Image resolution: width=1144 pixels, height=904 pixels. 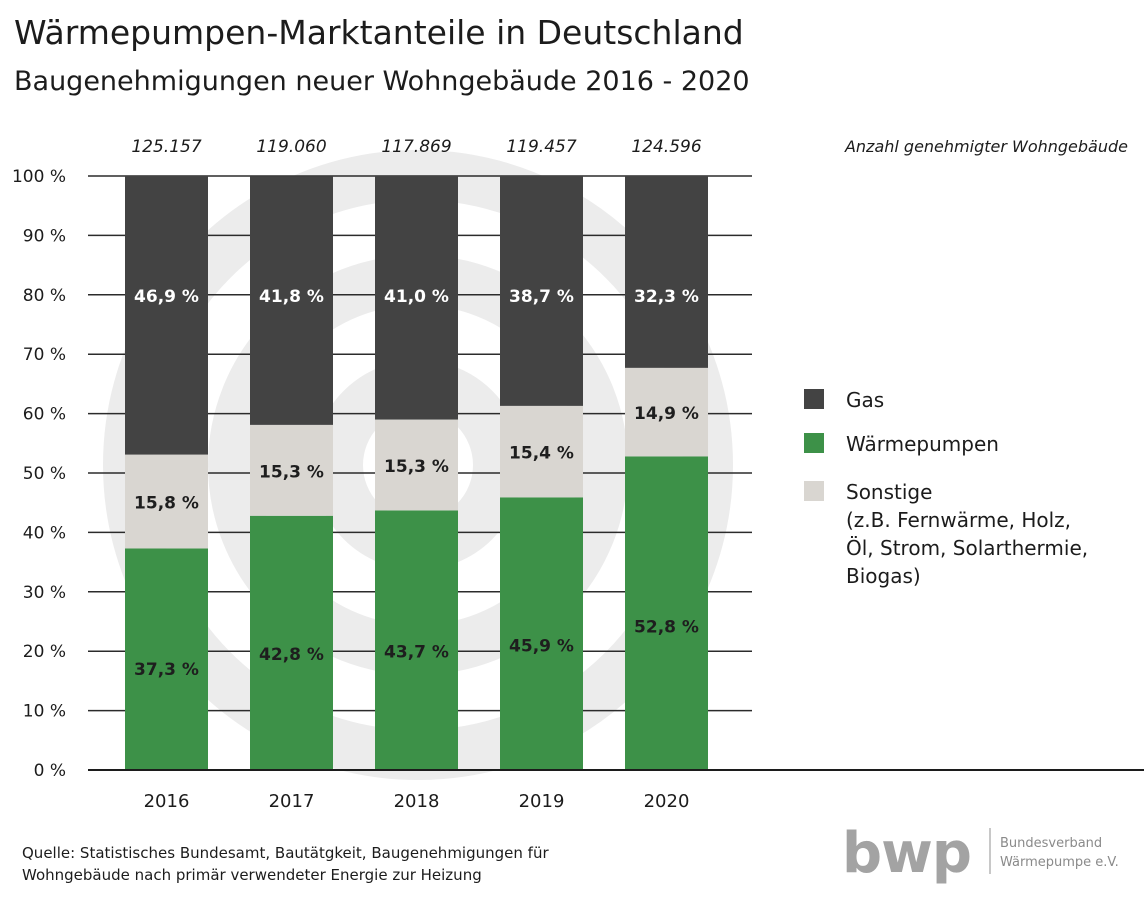 What do you see at coordinates (666, 272) in the screenshot?
I see `bar-gas-2020` at bounding box center [666, 272].